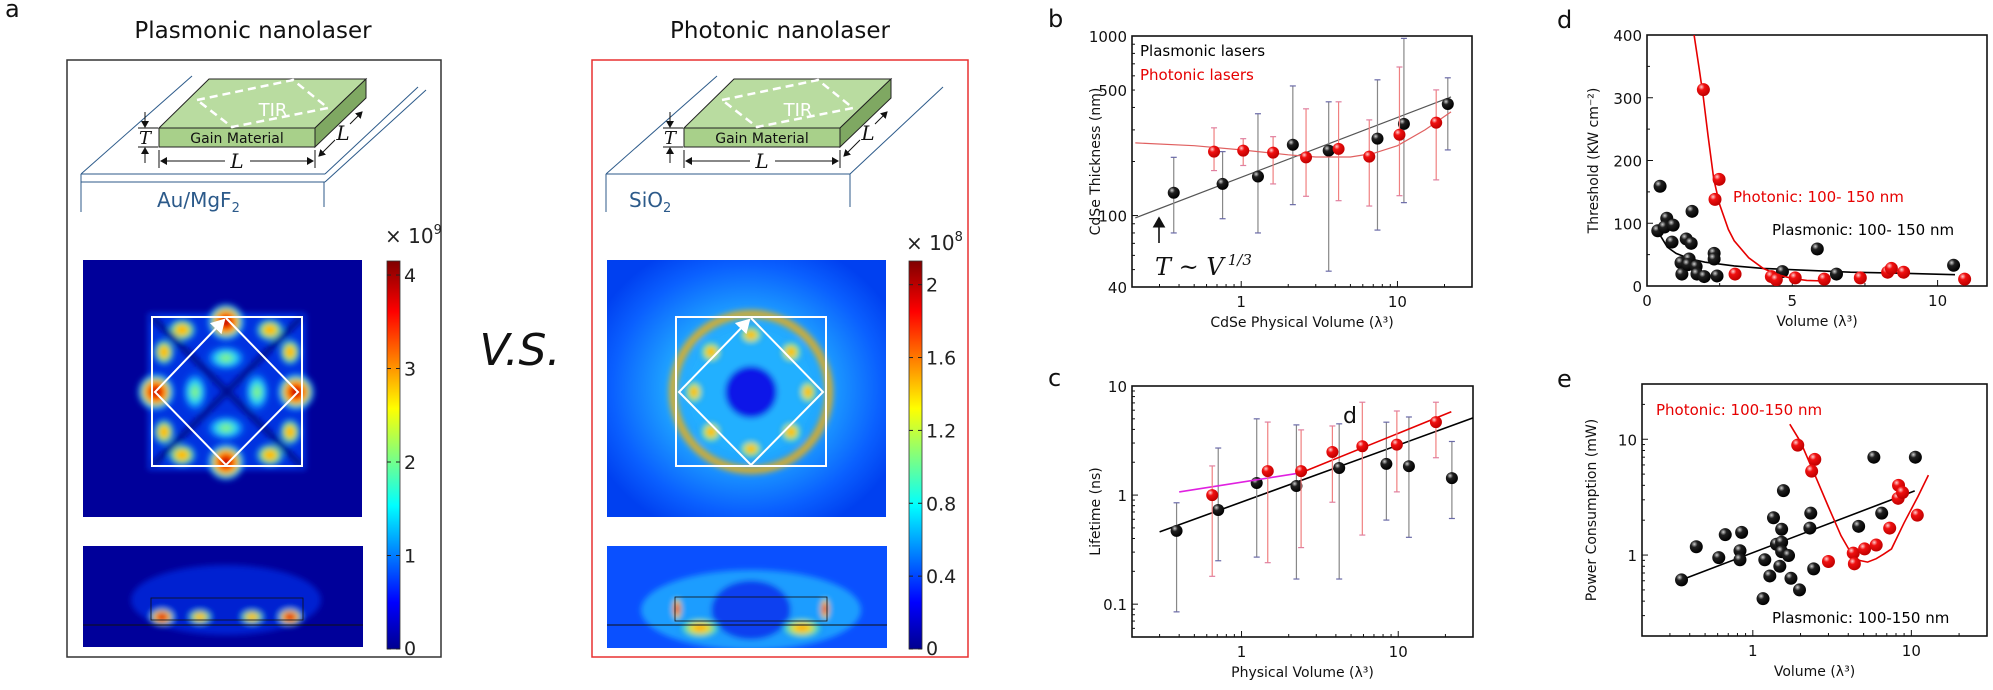 This screenshot has height=690, width=1993. Describe the element at coordinates (520, 350) in the screenshot. I see `versus-label: V.S.` at that location.